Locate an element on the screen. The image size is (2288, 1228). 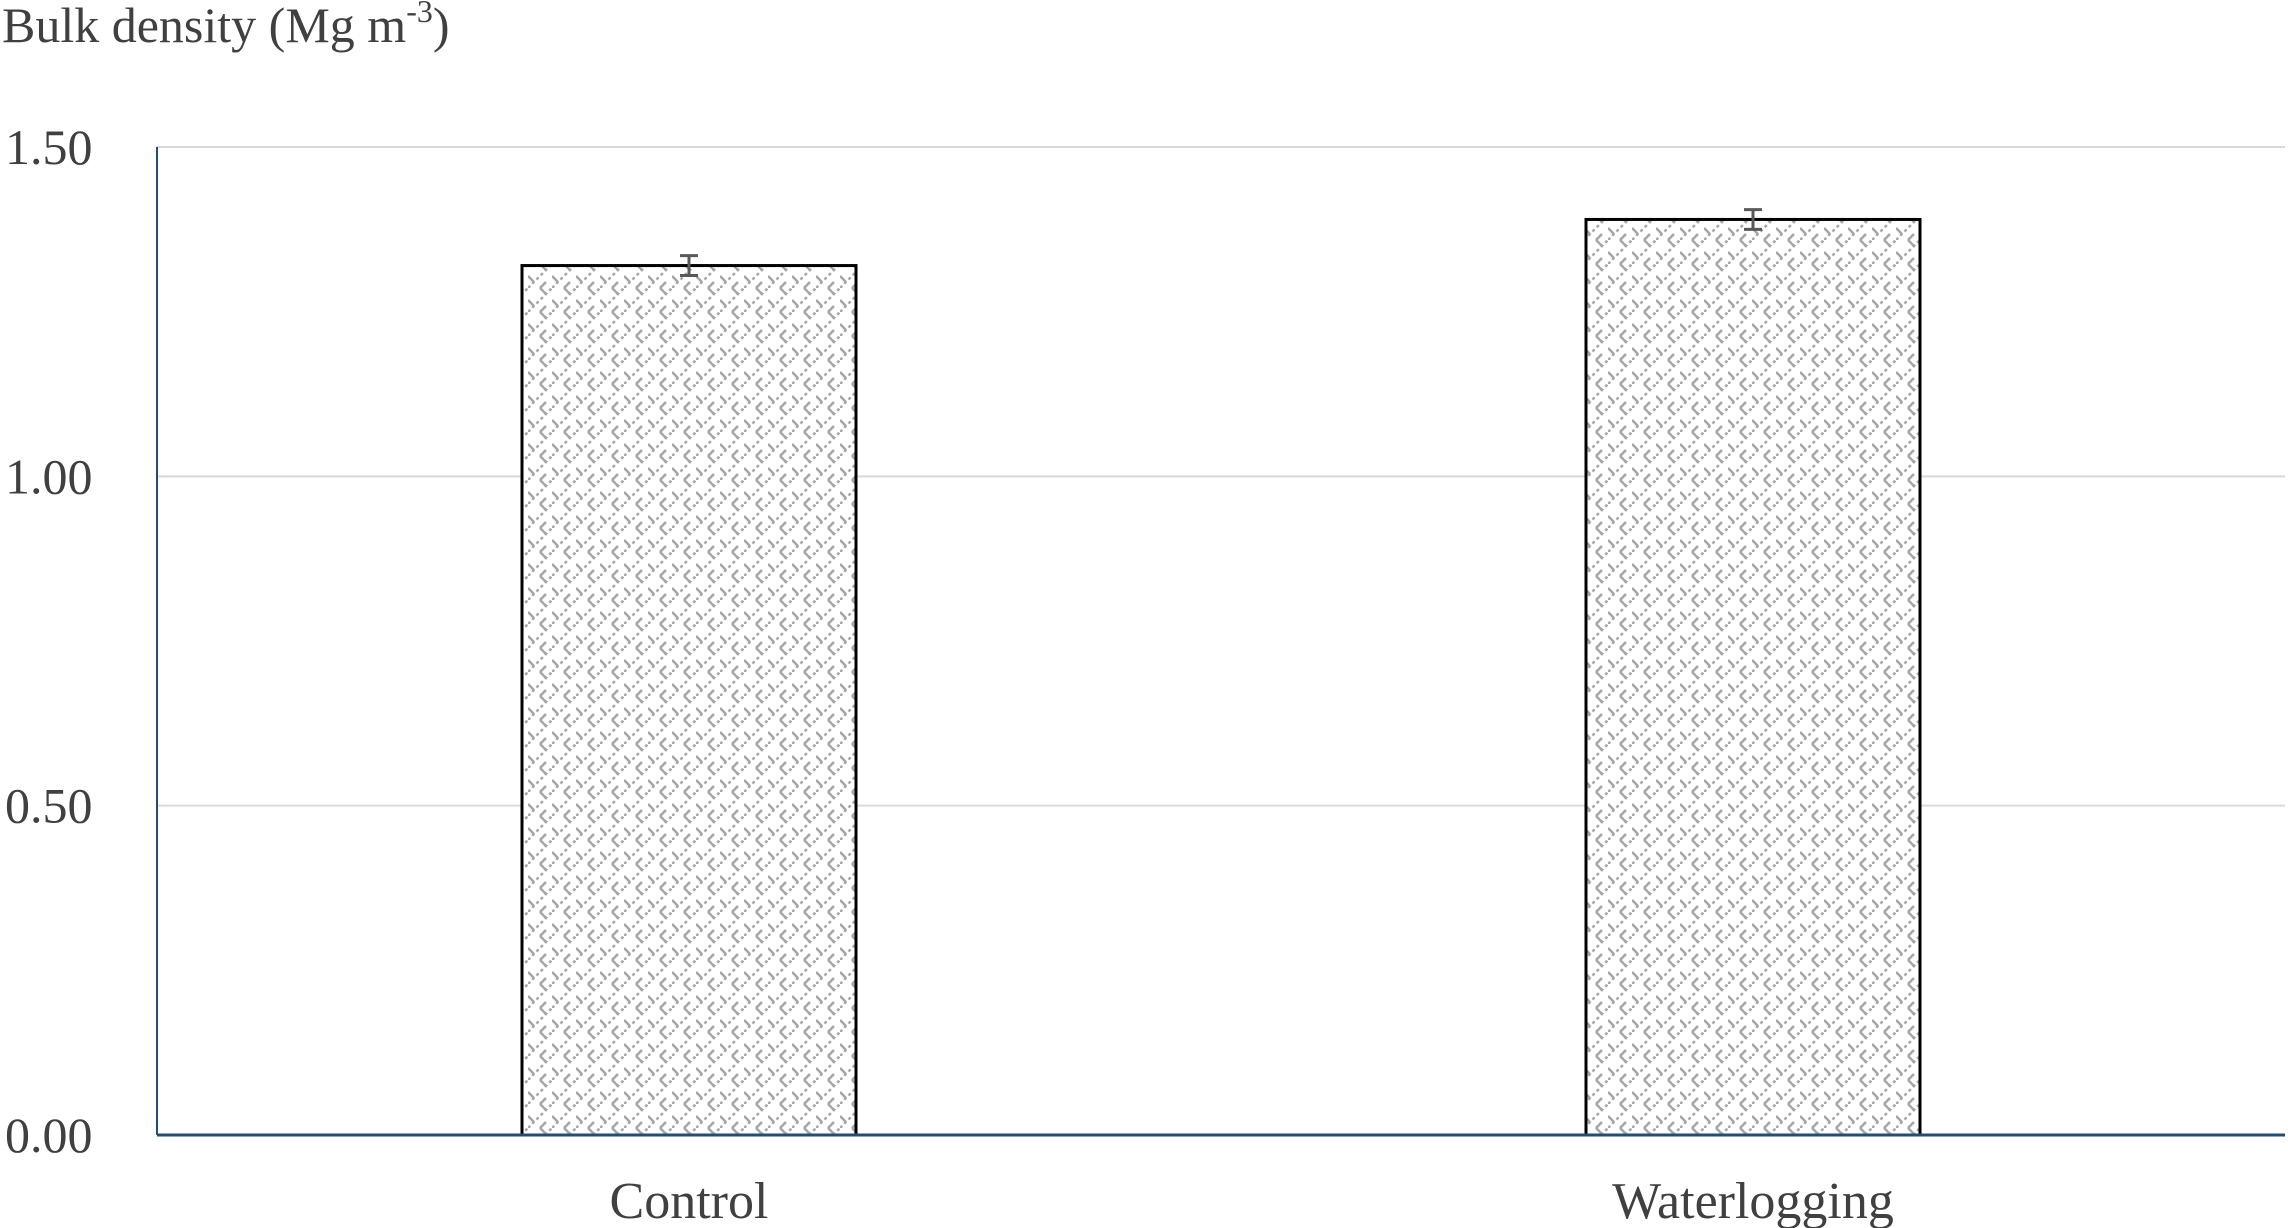
bar-waterlogging is located at coordinates (1753, 677).